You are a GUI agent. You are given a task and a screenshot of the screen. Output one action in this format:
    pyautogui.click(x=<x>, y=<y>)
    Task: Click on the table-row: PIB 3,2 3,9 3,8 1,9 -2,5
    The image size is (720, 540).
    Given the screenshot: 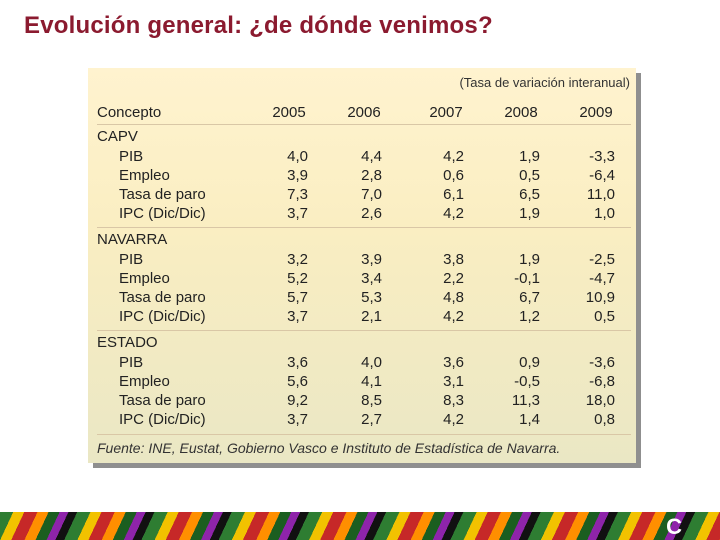 What is the action you would take?
    pyautogui.click(x=362, y=261)
    